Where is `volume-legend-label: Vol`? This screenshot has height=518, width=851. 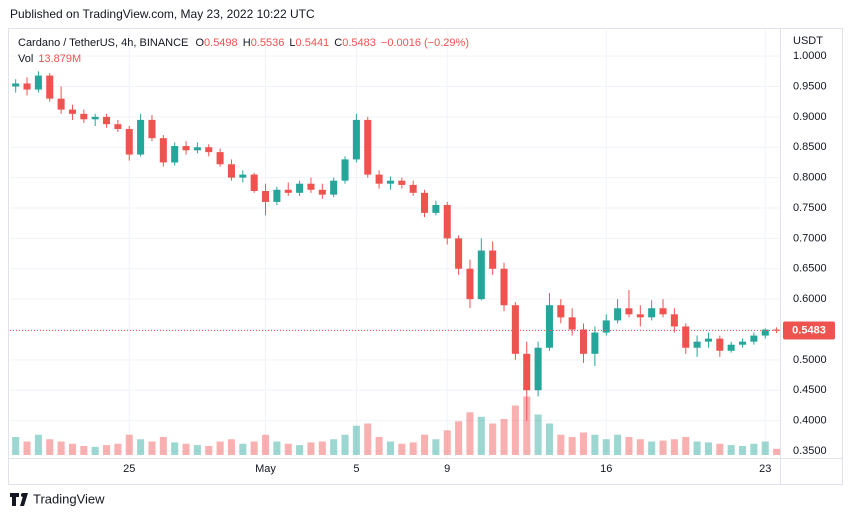
volume-legend-label: Vol is located at coordinates (25, 59).